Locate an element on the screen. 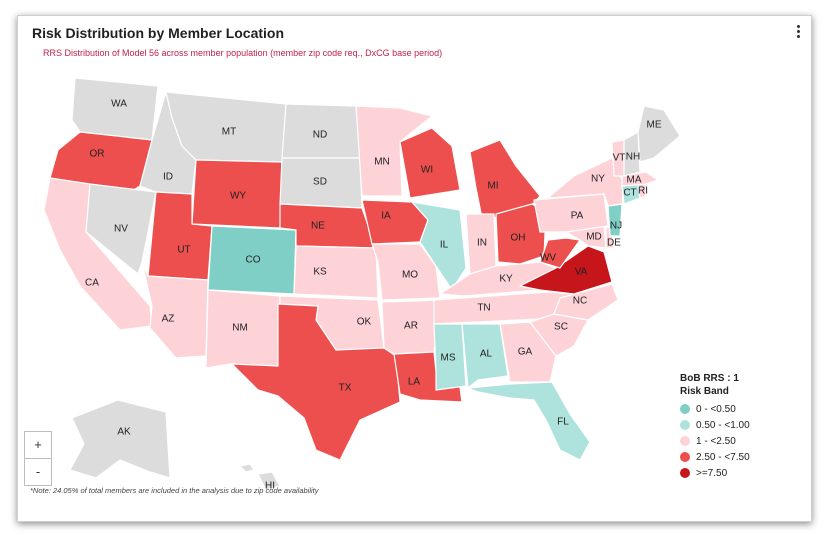 The height and width of the screenshot is (538, 829). state-ny is located at coordinates (587, 182).